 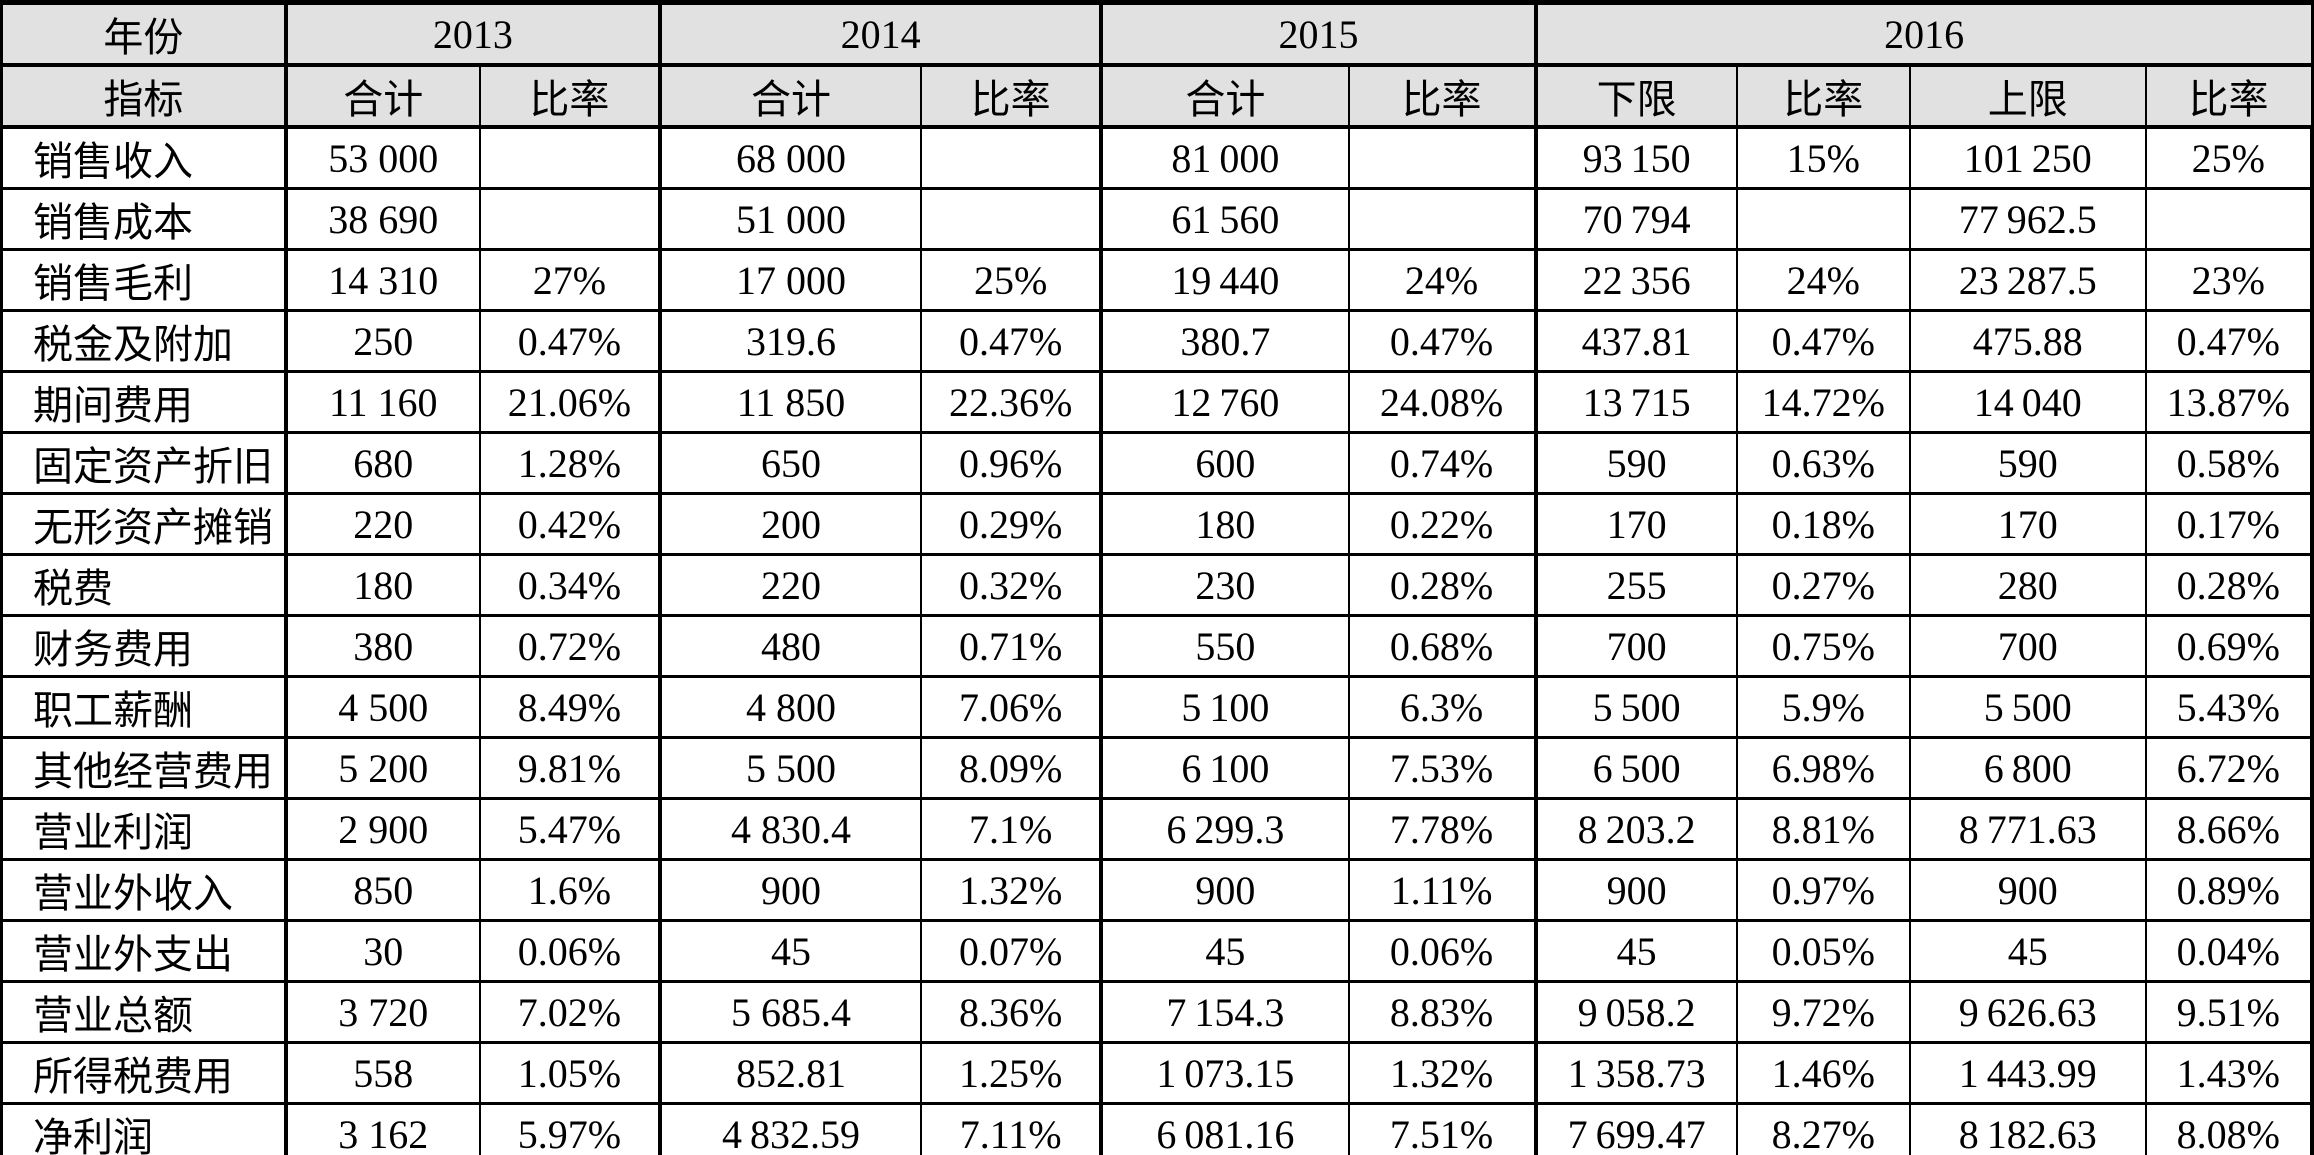 I want to click on table-cell: 19 440, so click(x=1225, y=280).